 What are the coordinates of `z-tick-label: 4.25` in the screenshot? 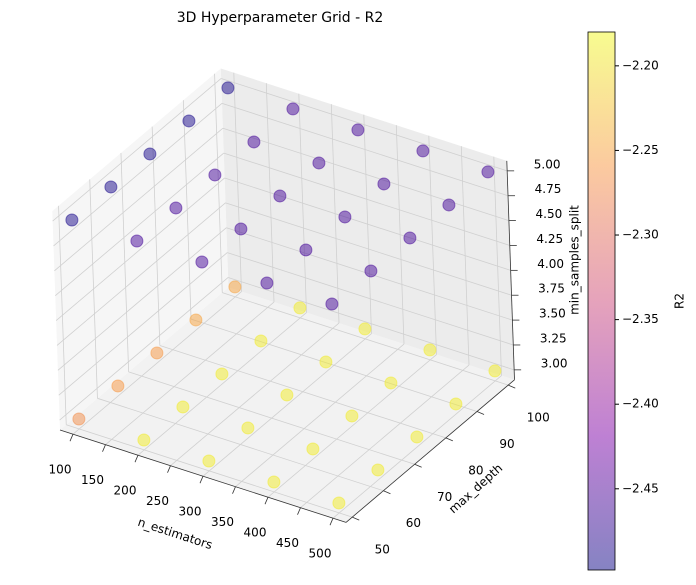 It's located at (549, 239).